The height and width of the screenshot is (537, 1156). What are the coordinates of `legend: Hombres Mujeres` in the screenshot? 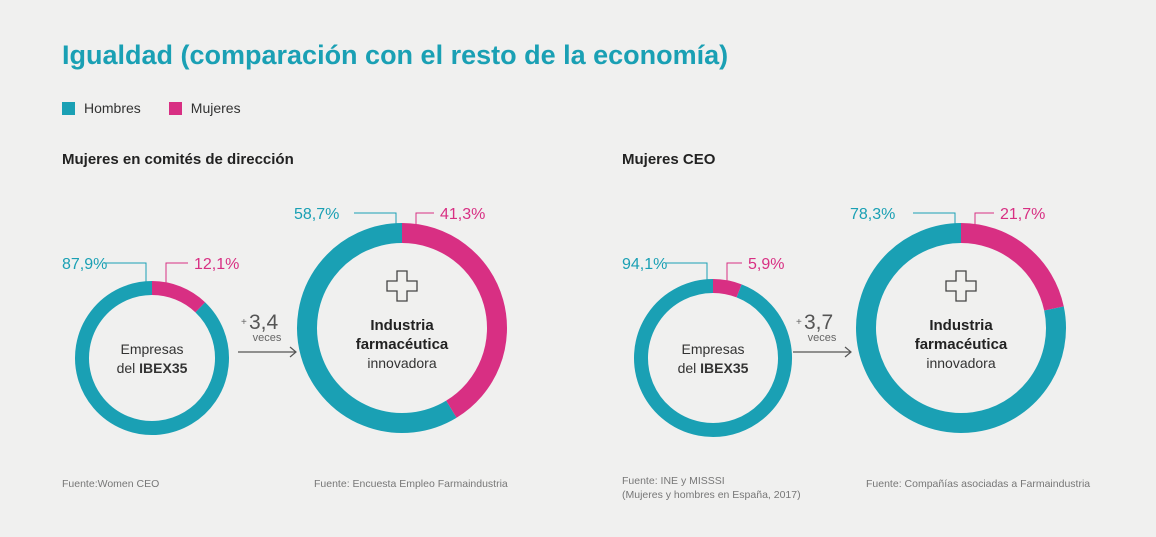 It's located at (165, 108).